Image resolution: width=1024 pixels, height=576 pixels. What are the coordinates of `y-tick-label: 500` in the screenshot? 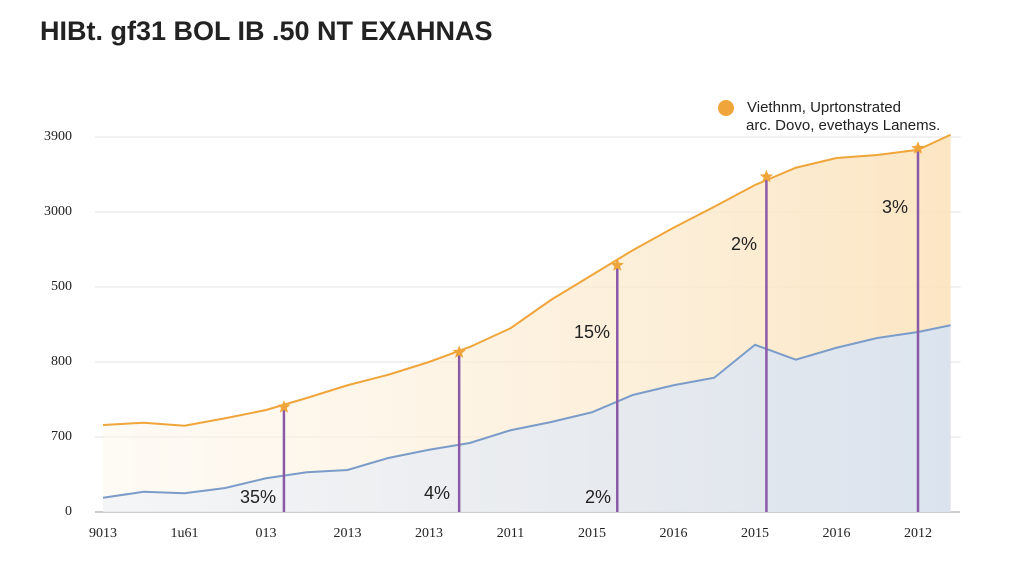 It's located at (61, 286).